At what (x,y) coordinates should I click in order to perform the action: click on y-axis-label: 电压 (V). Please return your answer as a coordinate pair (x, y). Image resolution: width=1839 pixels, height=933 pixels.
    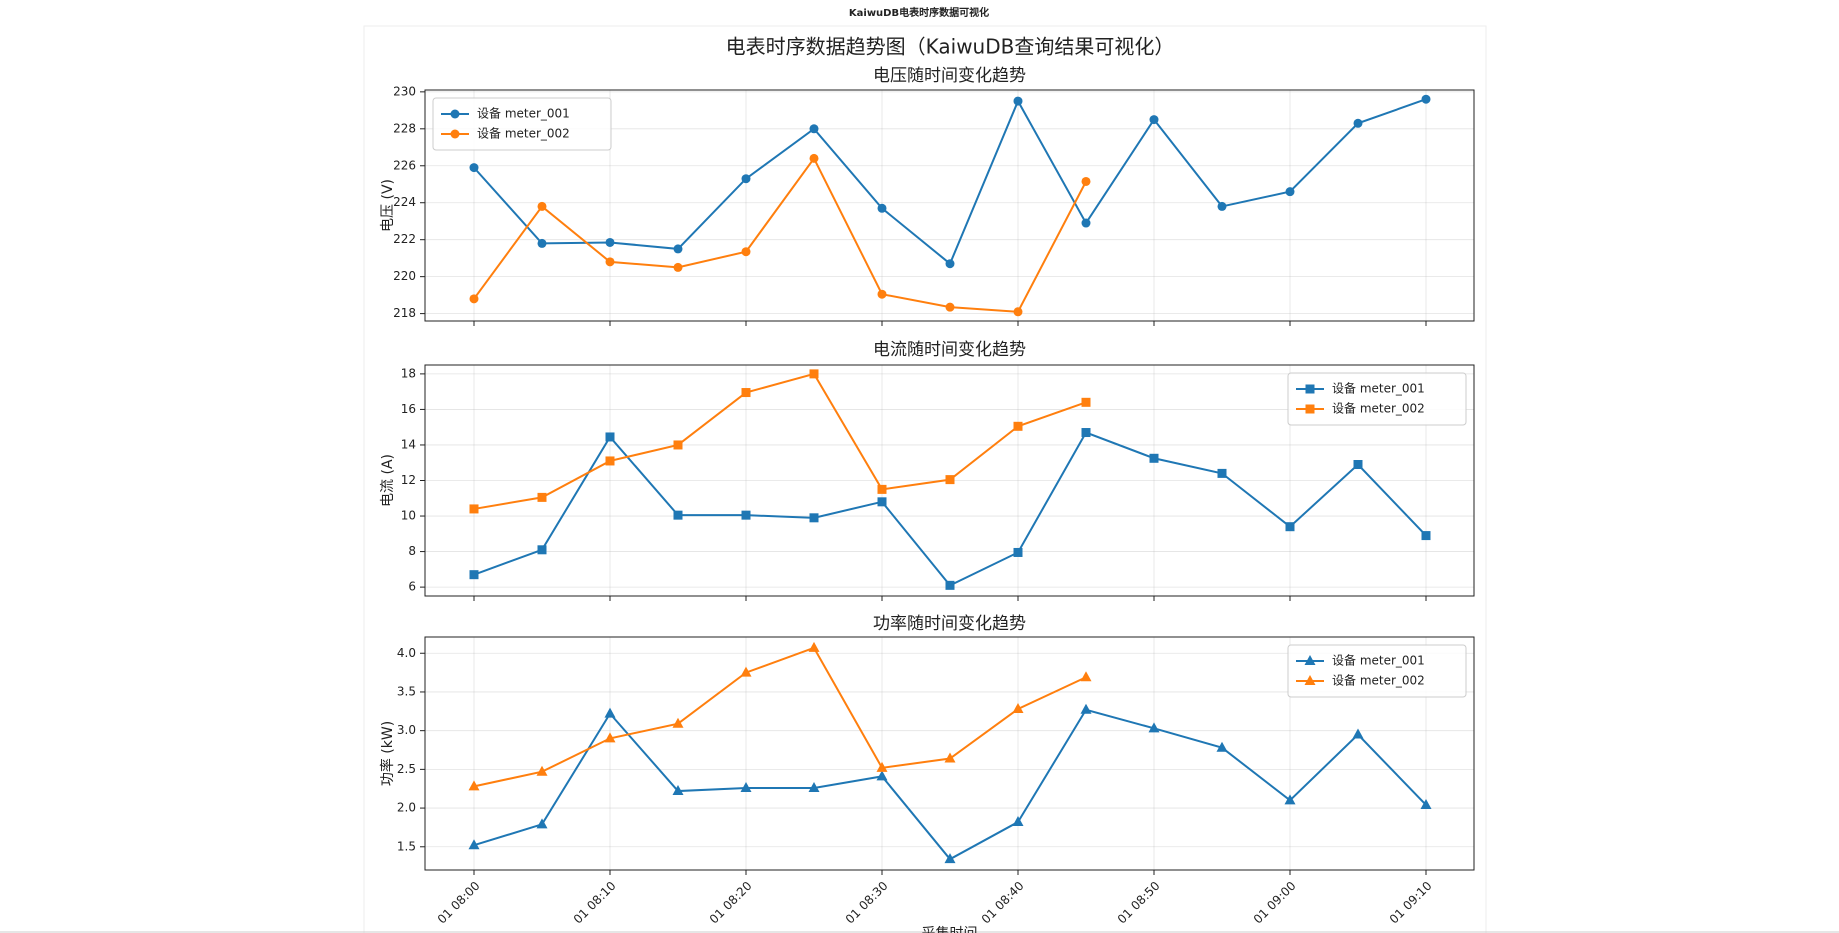
    Looking at the image, I should click on (388, 205).